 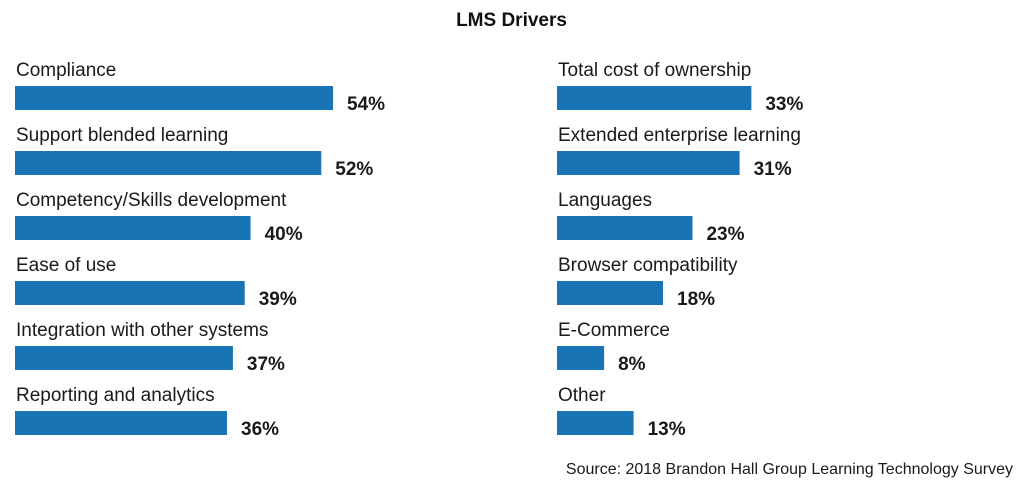 I want to click on category-label: Browser compatibility, so click(x=648, y=265).